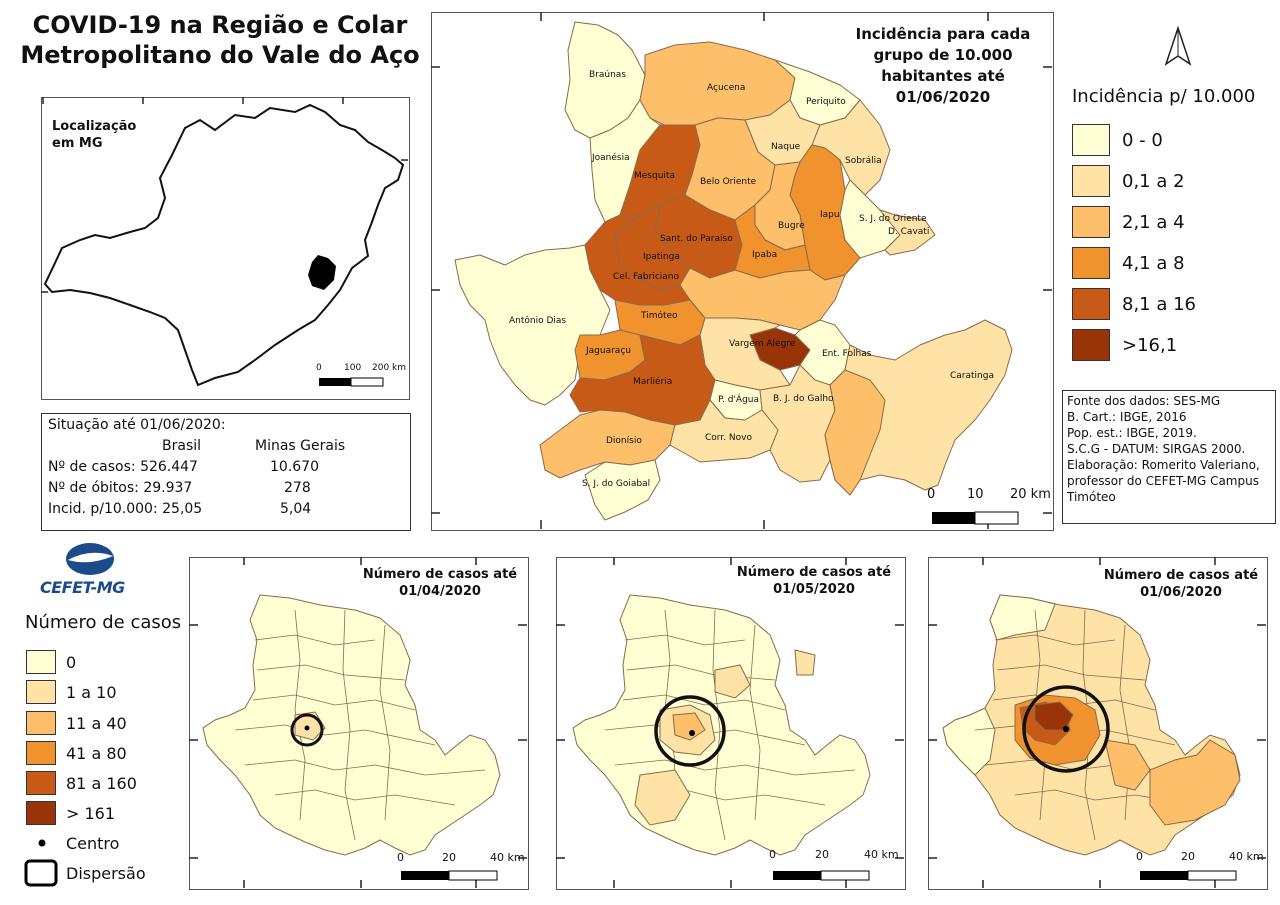 This screenshot has width=1280, height=905. I want to click on stats-heading: Situação até 01/06/2020:, so click(137, 425).